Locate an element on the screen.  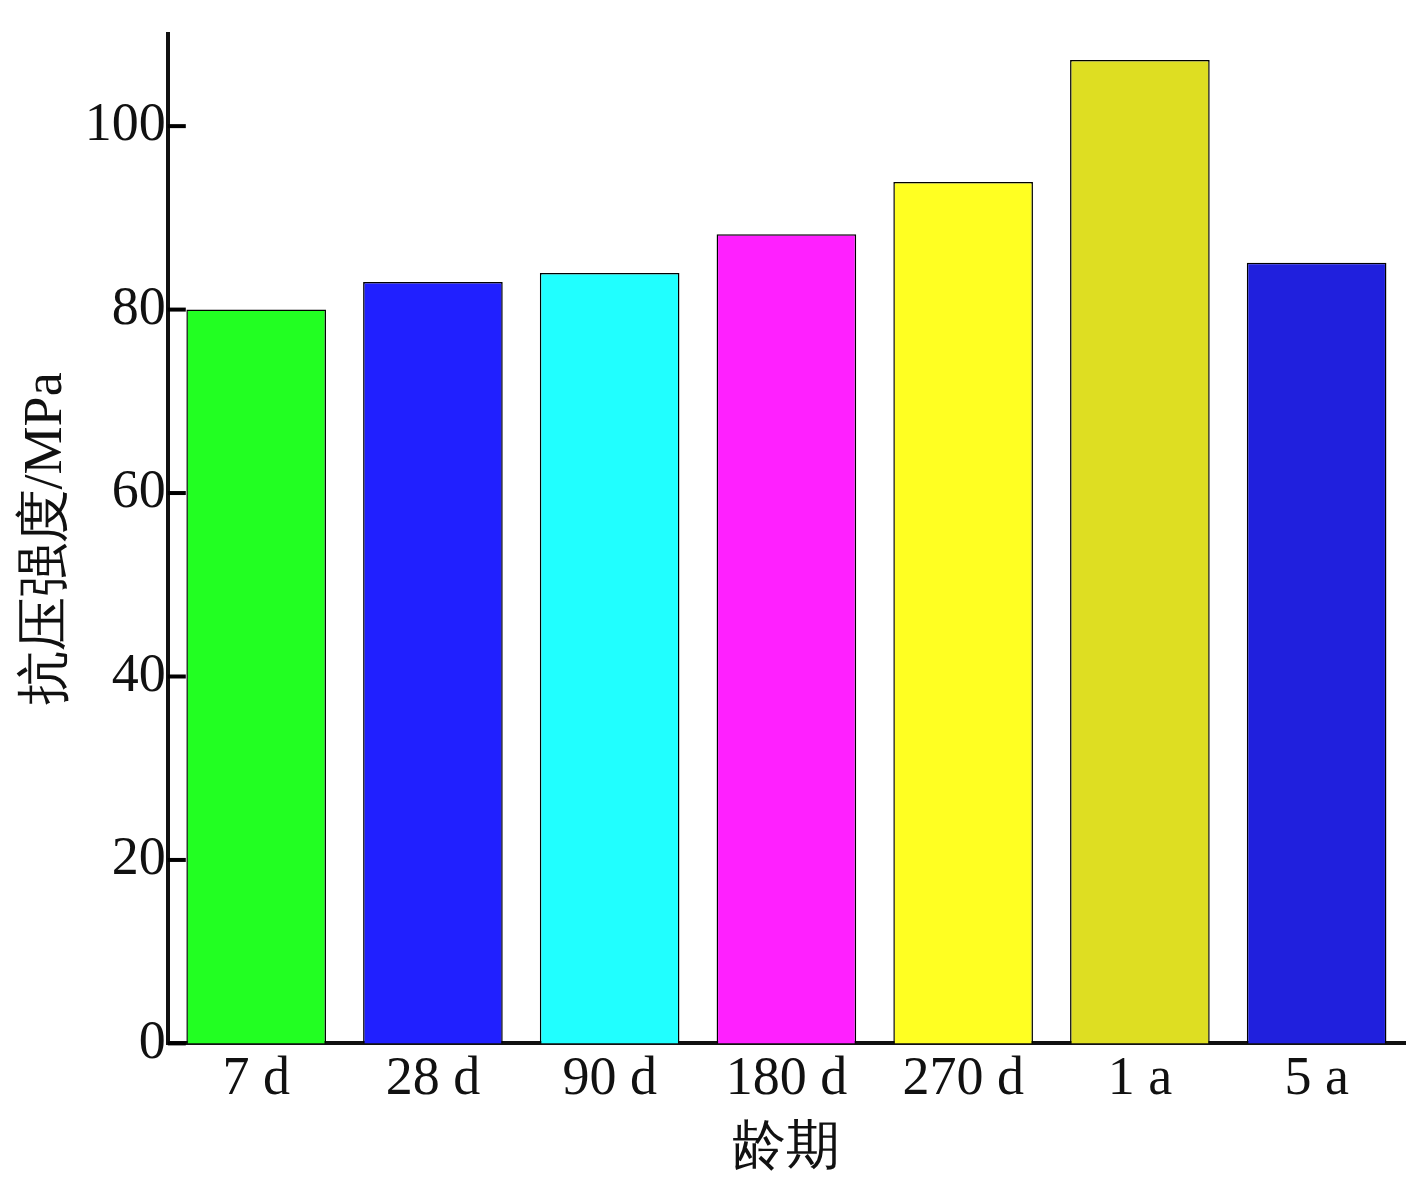
y-tick-label: 60 is located at coordinates (138, 489).